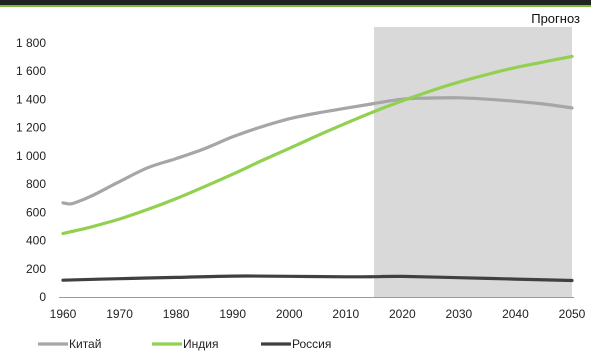 The width and height of the screenshot is (591, 352). I want to click on y-tick-label: 1 200, so click(31, 128).